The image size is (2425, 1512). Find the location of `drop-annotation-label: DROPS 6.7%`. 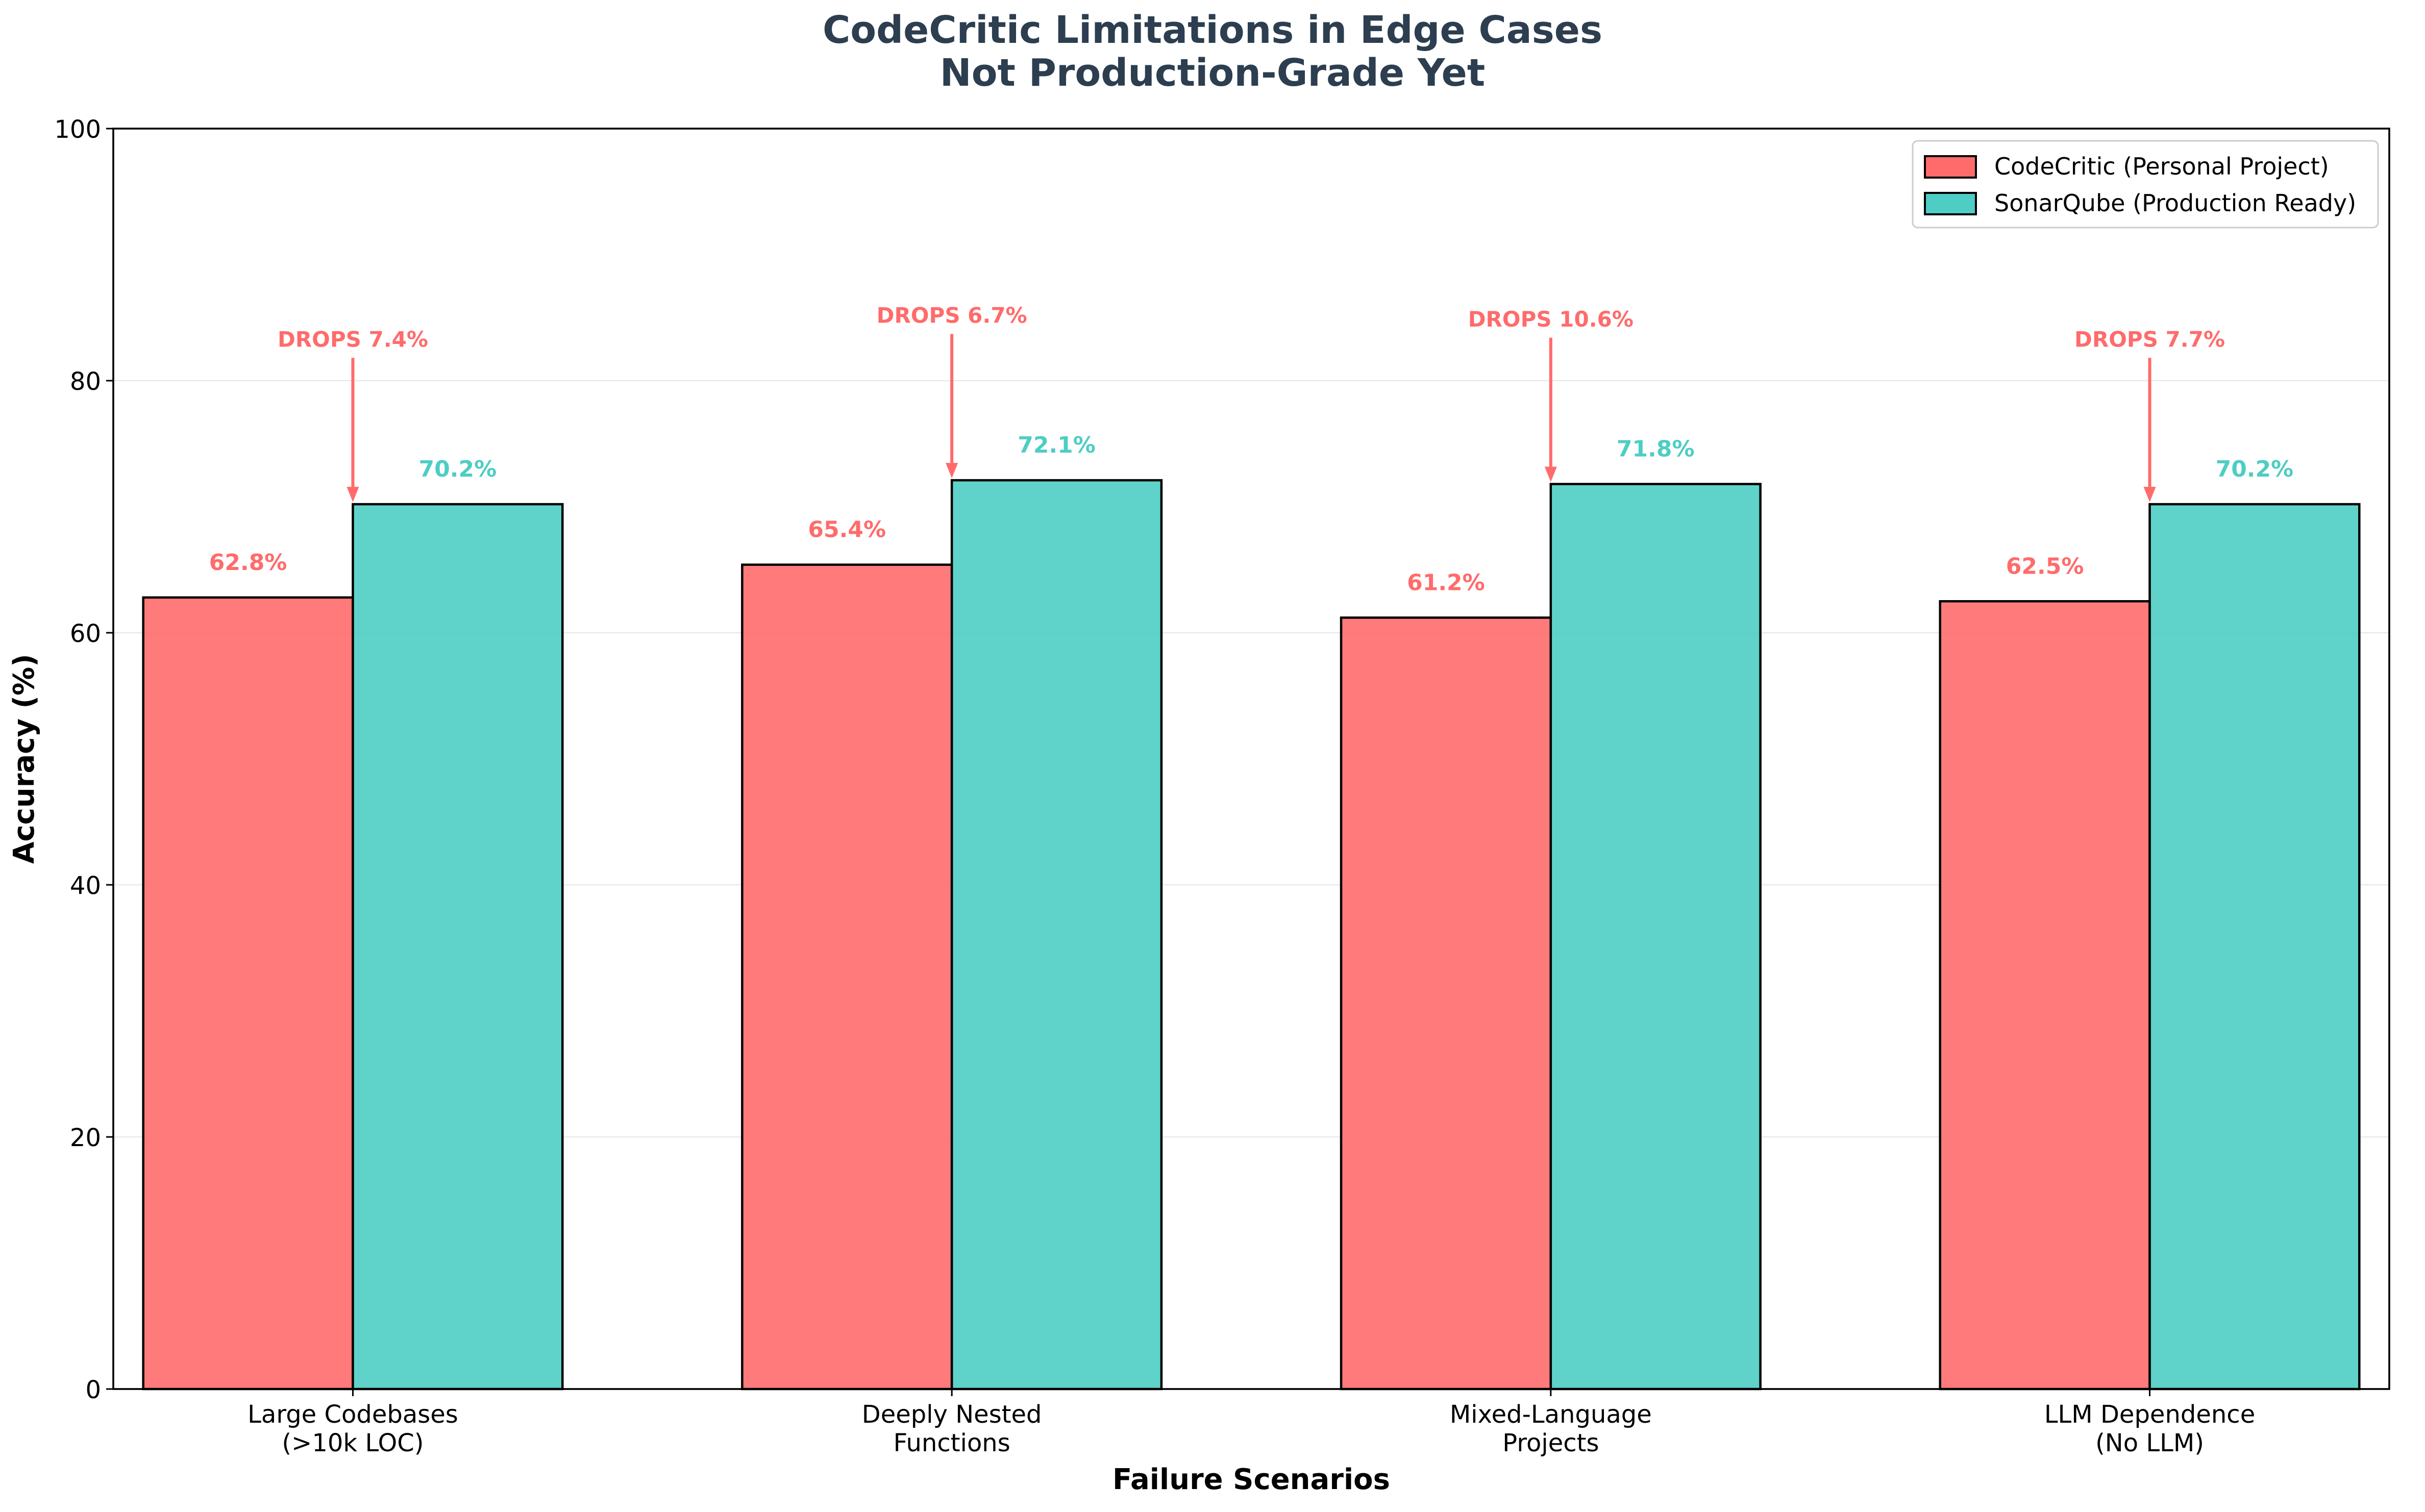

drop-annotation-label: DROPS 6.7% is located at coordinates (952, 315).